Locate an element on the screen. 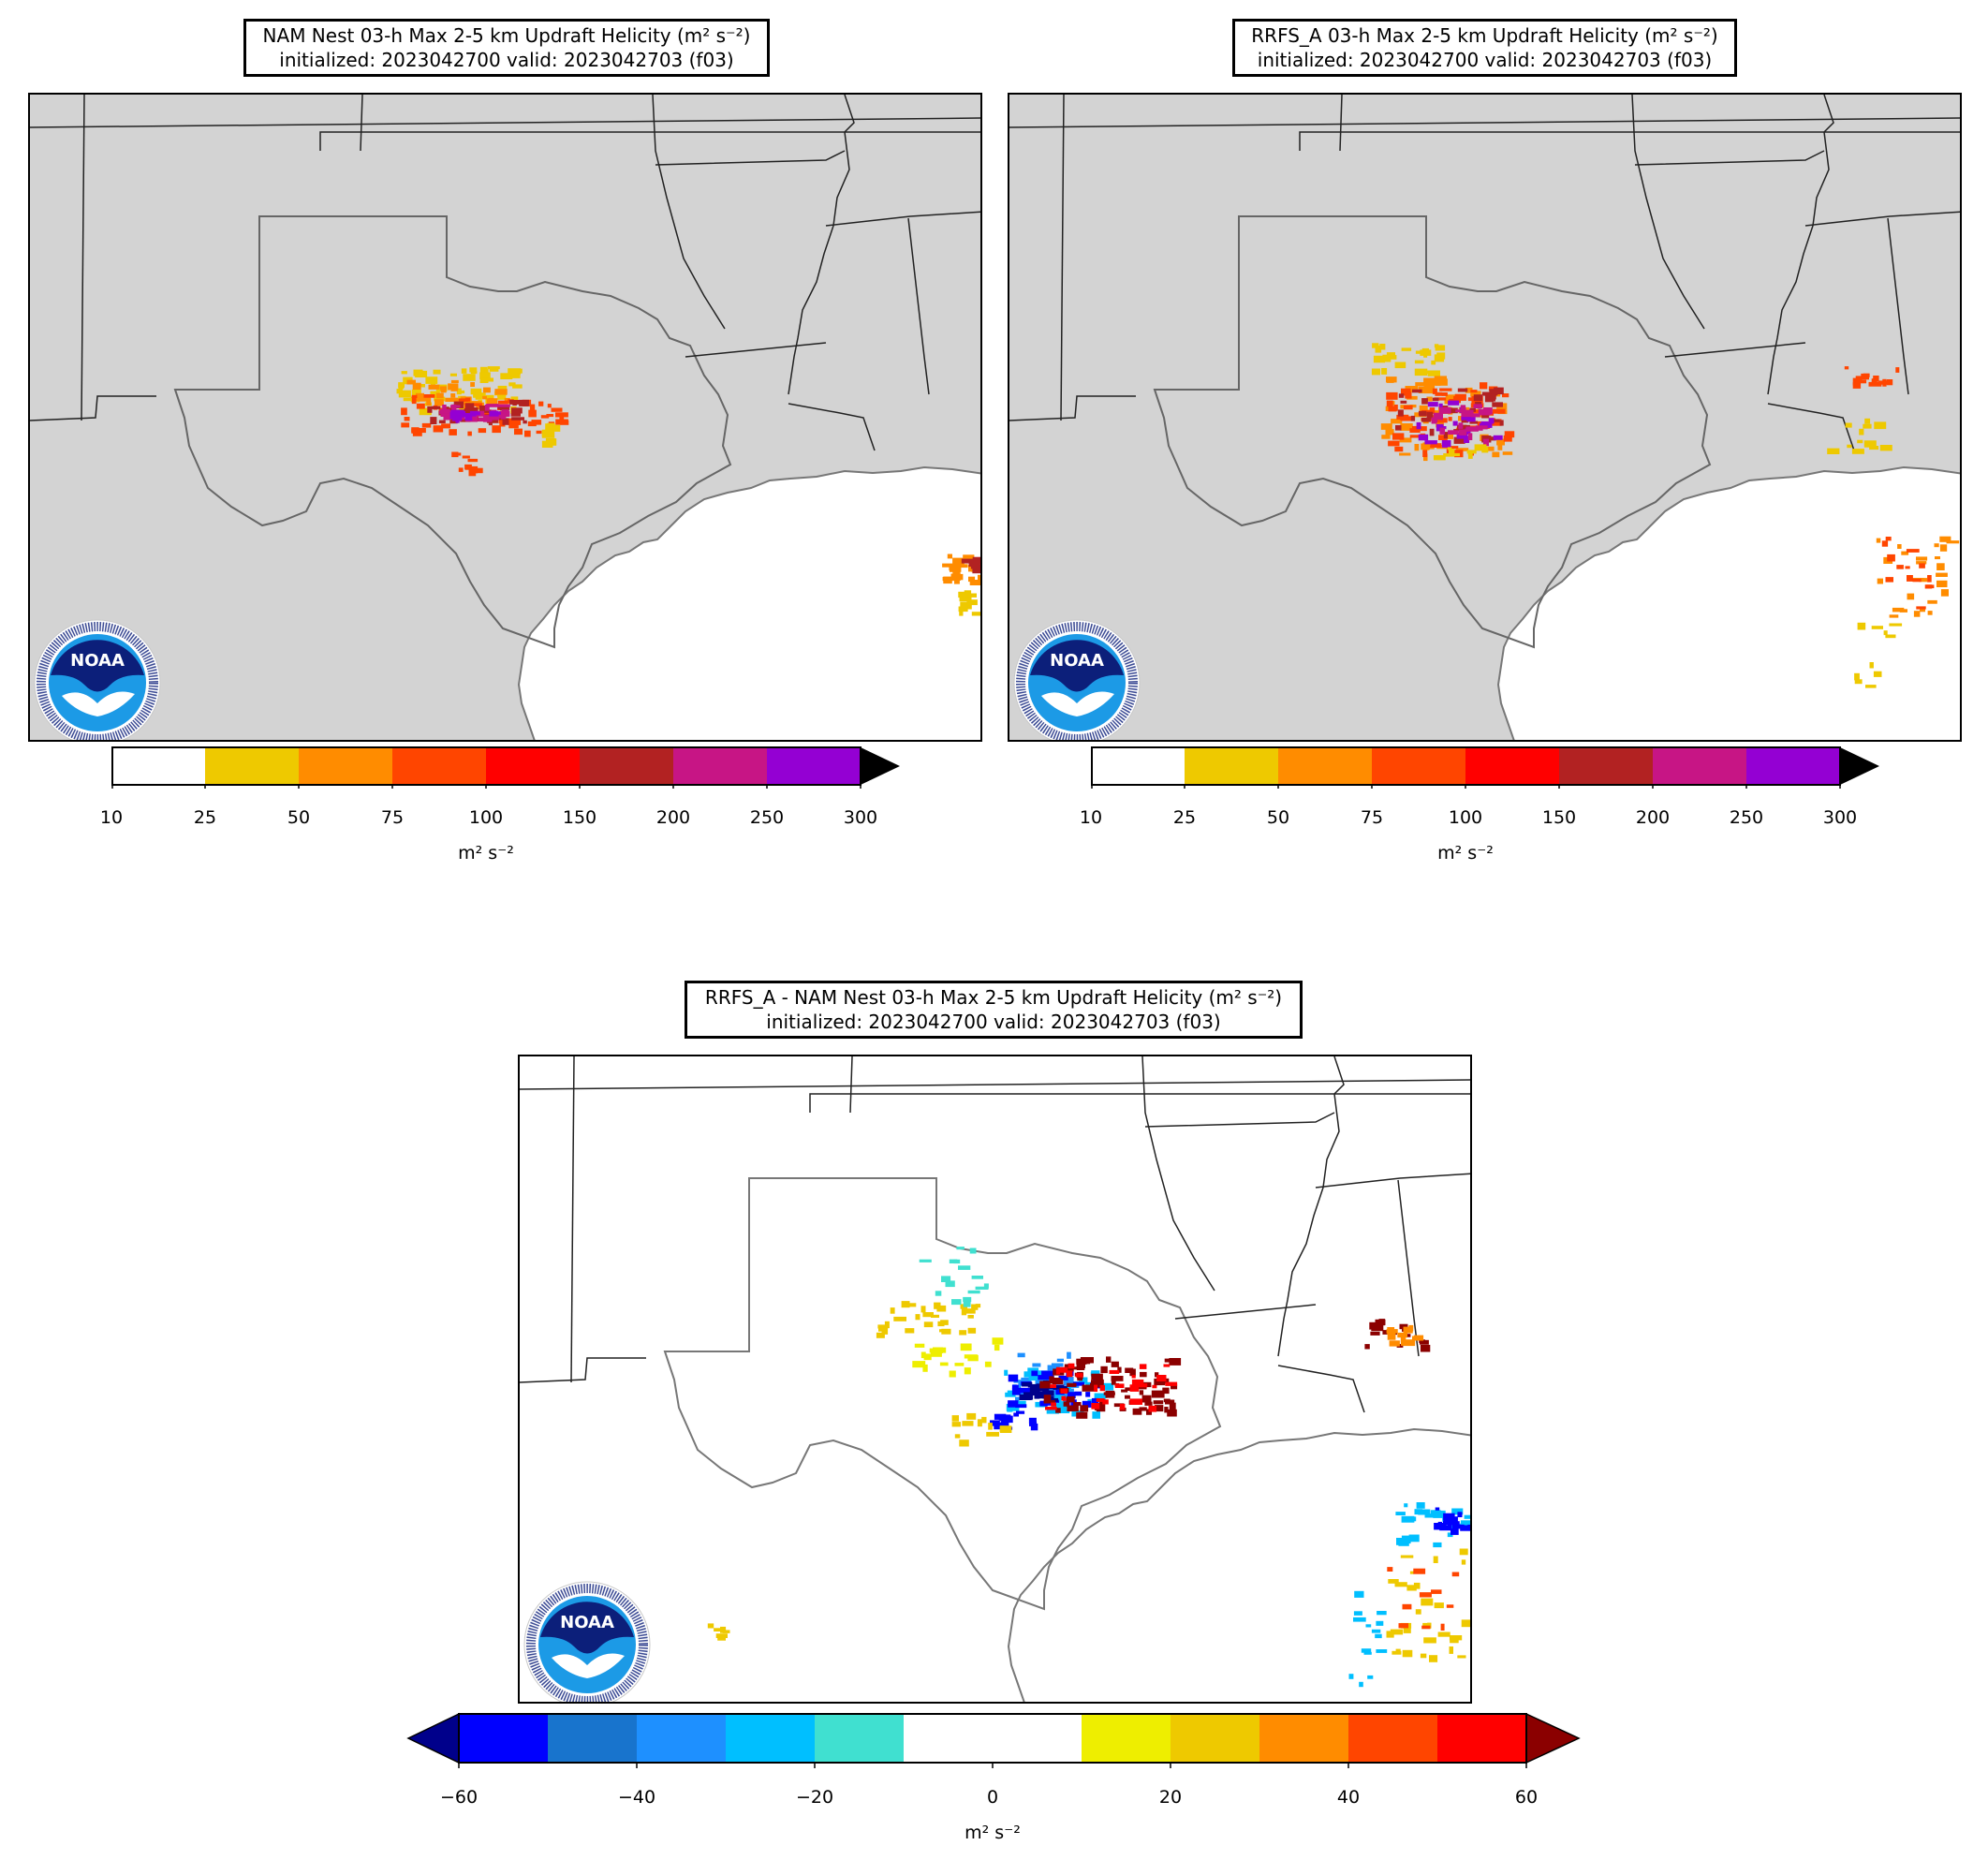 The image size is (1988, 1875). diff-colorbar: −60 −40 −20 0 20 40 60 m² s⁻² is located at coordinates (995, 1780).